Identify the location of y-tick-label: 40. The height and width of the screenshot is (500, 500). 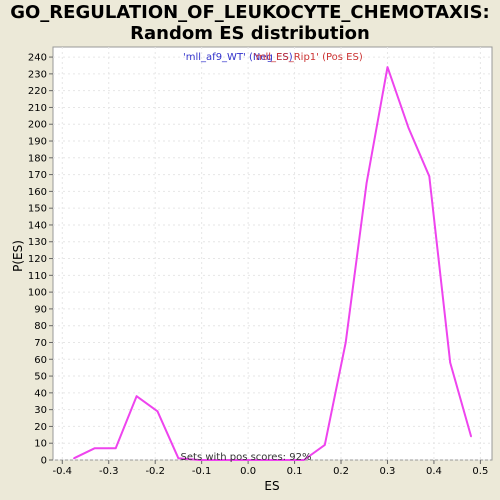
(40, 393).